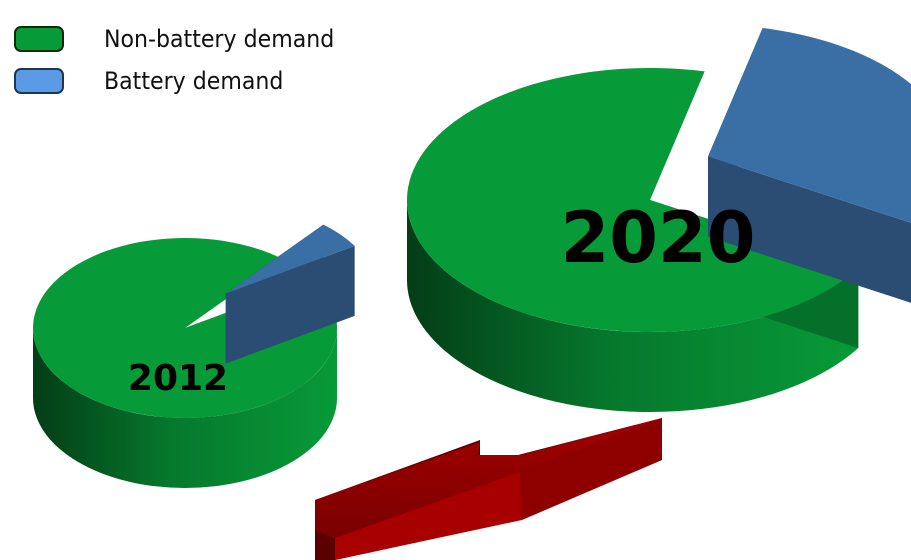  Describe the element at coordinates (39, 81) in the screenshot. I see `legend-swatch-battery` at that location.